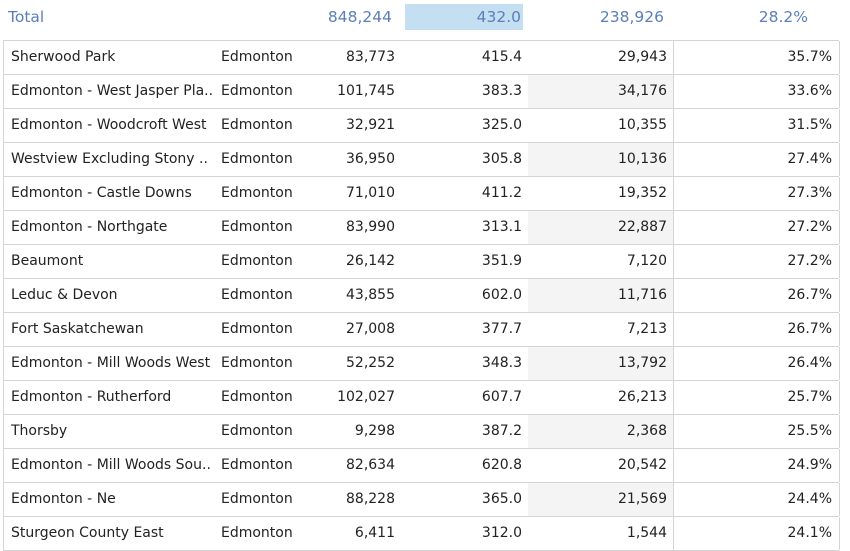 Image resolution: width=850 pixels, height=551 pixels. What do you see at coordinates (809, 397) in the screenshot?
I see `percent-cell: 25.7%` at bounding box center [809, 397].